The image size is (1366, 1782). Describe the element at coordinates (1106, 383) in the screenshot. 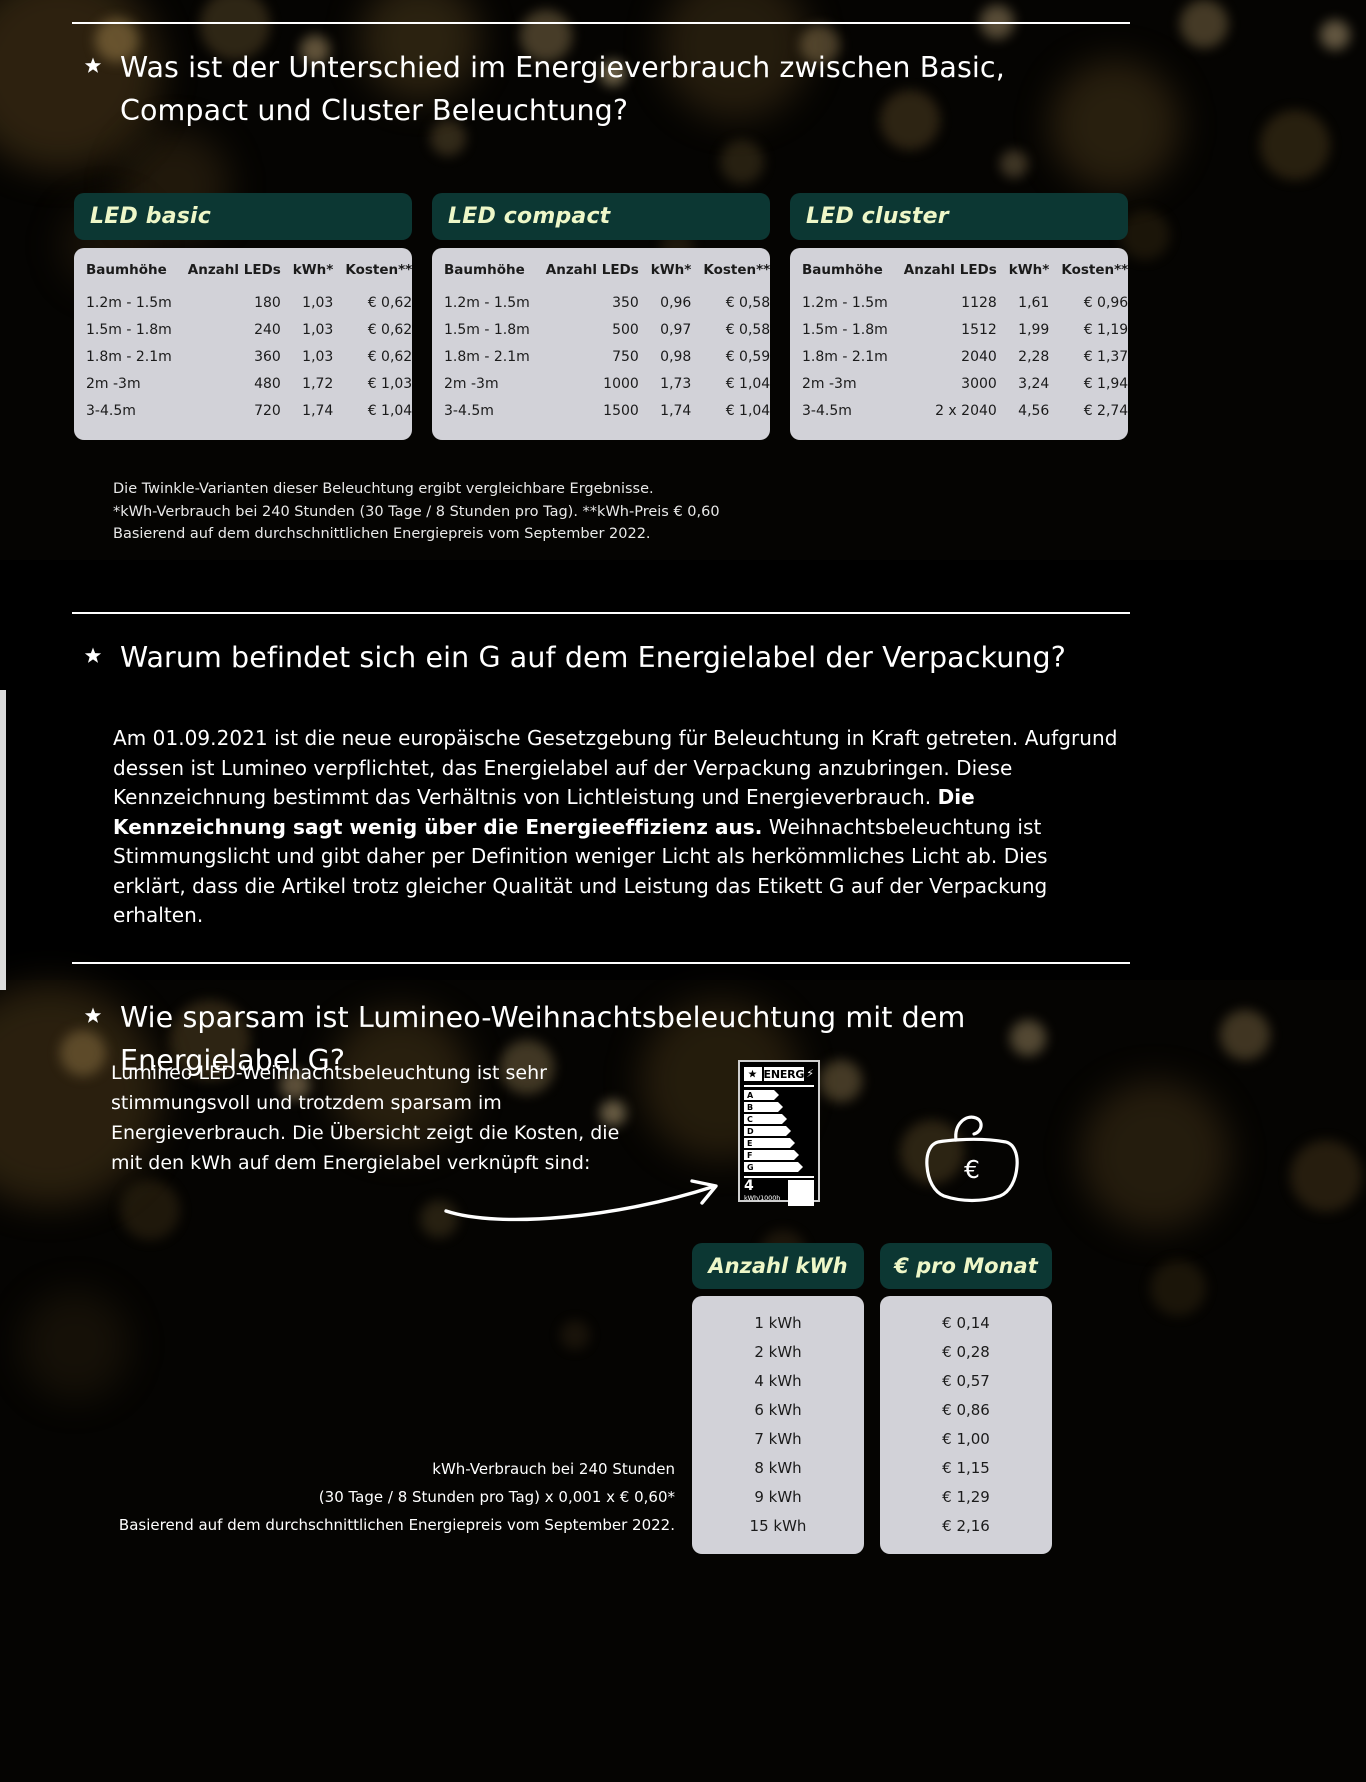

I see `cell-kosten: € 1,94` at that location.